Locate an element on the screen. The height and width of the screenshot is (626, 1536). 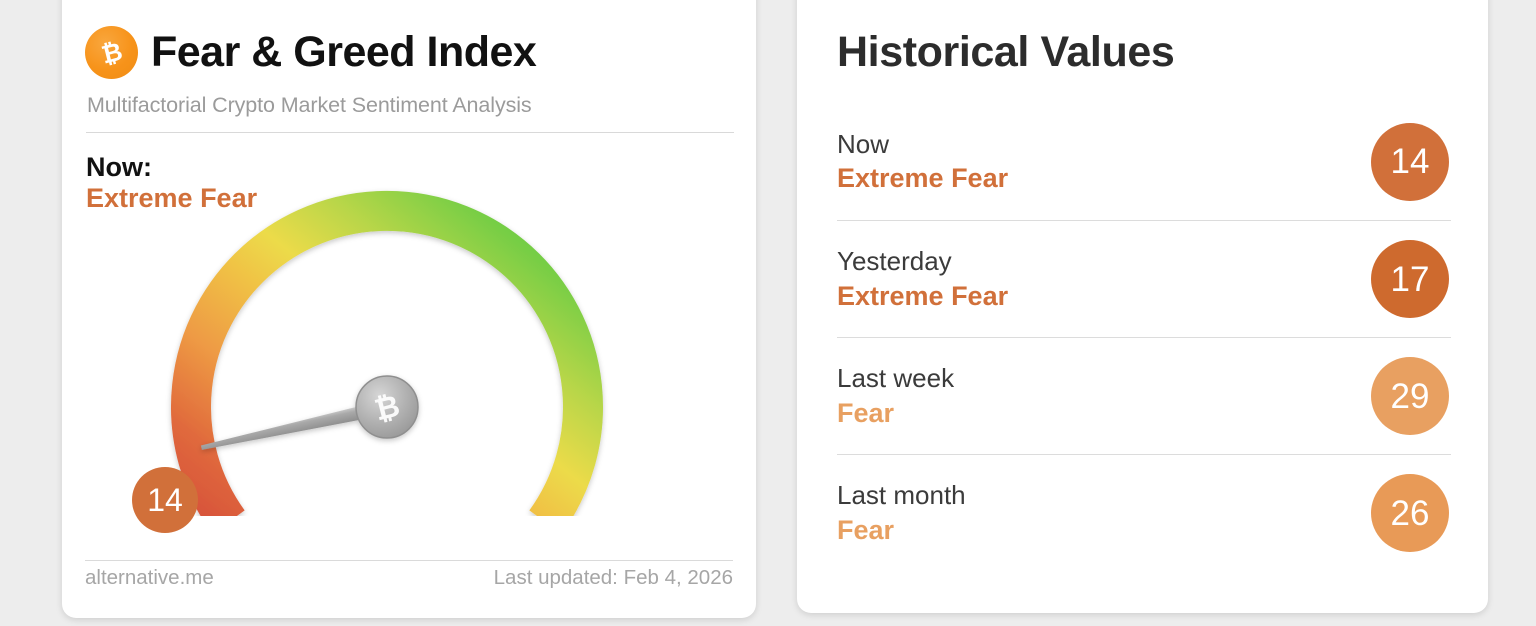
now-label: Now: is located at coordinates (119, 167).